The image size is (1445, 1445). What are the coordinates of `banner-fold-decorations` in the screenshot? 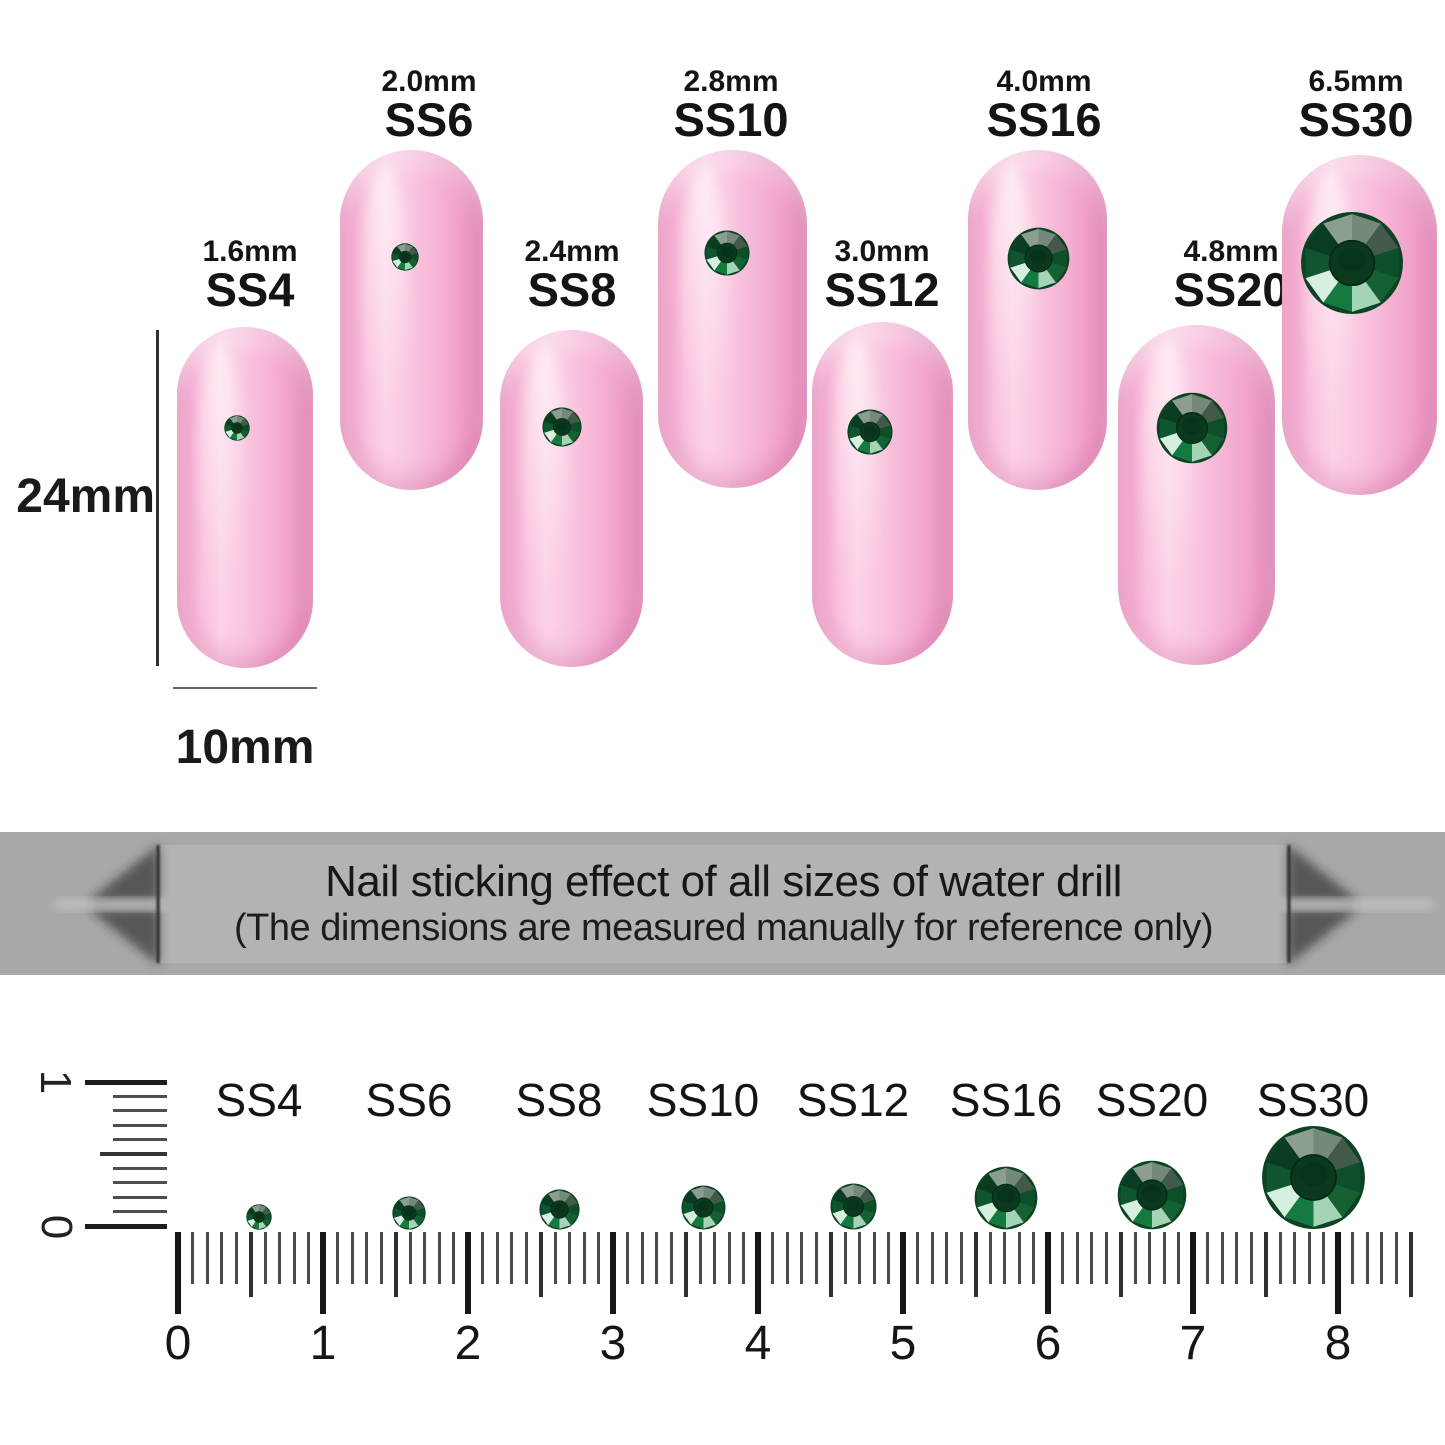 It's located at (744, 905).